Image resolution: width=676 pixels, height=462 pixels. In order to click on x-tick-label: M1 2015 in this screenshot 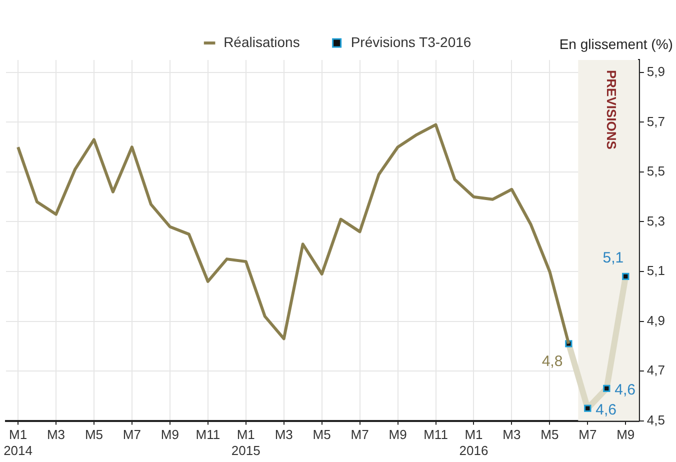, I will do `click(245, 442)`.